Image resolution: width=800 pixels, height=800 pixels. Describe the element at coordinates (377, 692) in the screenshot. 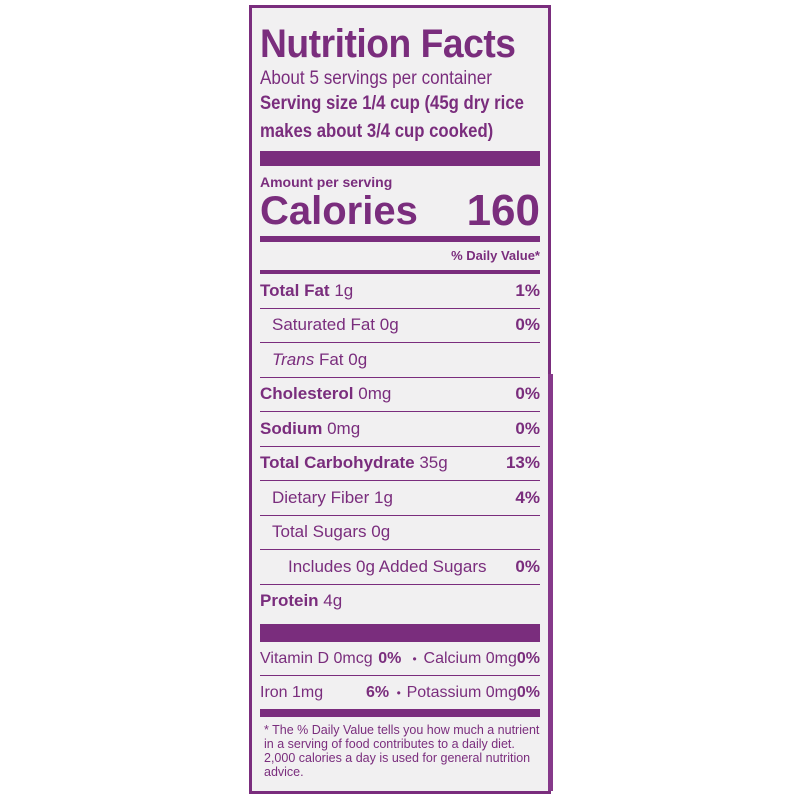

I see `vitamin-a-dv: 6%` at that location.